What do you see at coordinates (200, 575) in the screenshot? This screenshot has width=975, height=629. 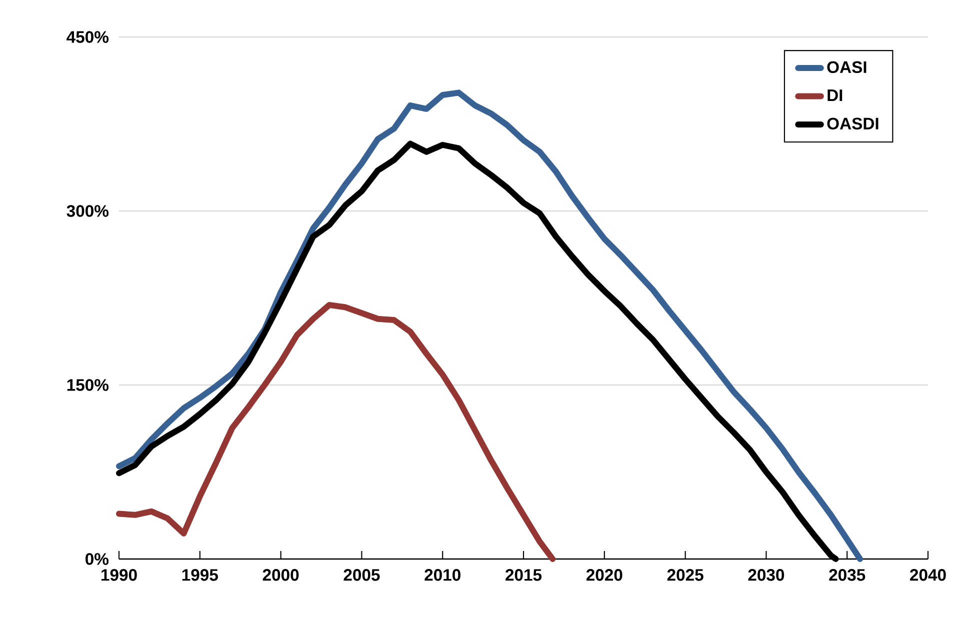 I see `x-tick-label: 1995` at bounding box center [200, 575].